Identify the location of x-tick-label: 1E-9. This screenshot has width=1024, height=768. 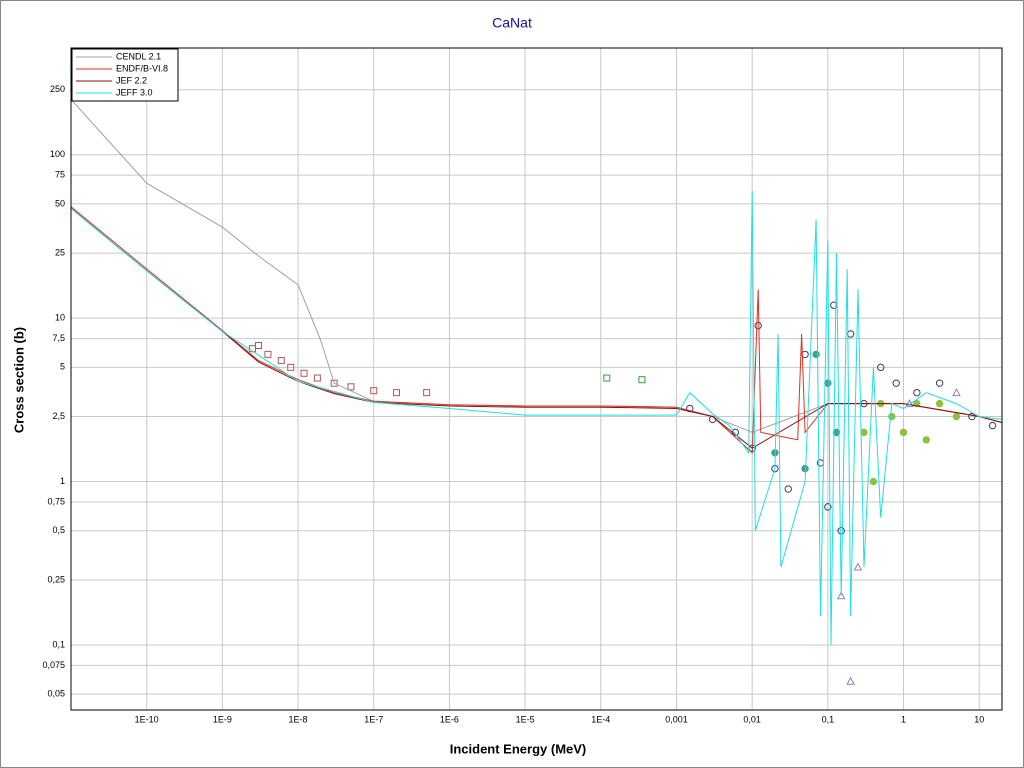
(222, 719).